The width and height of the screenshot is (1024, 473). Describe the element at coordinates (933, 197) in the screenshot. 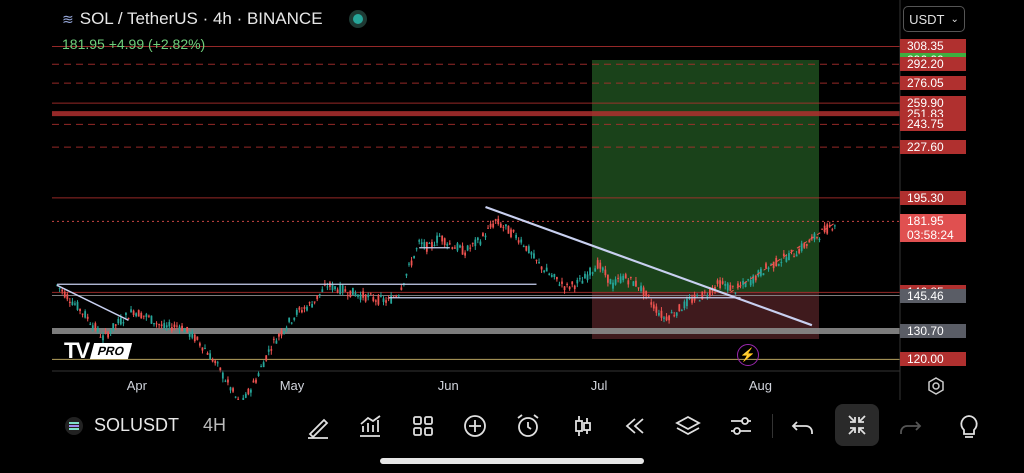

I see `price-label: 195.30` at that location.